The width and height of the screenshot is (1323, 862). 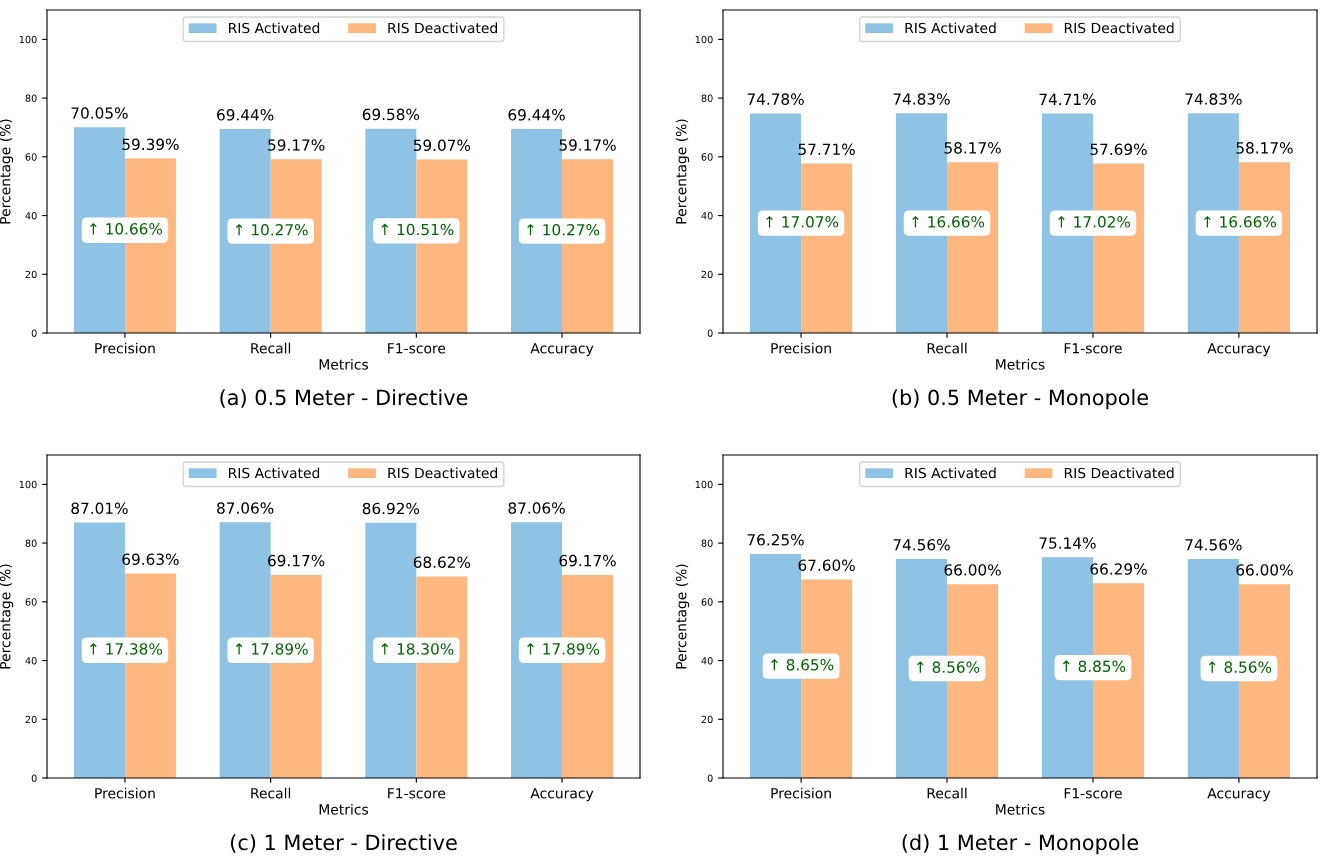 What do you see at coordinates (343, 843) in the screenshot?
I see `text: (c) 1 Meter - Directive` at bounding box center [343, 843].